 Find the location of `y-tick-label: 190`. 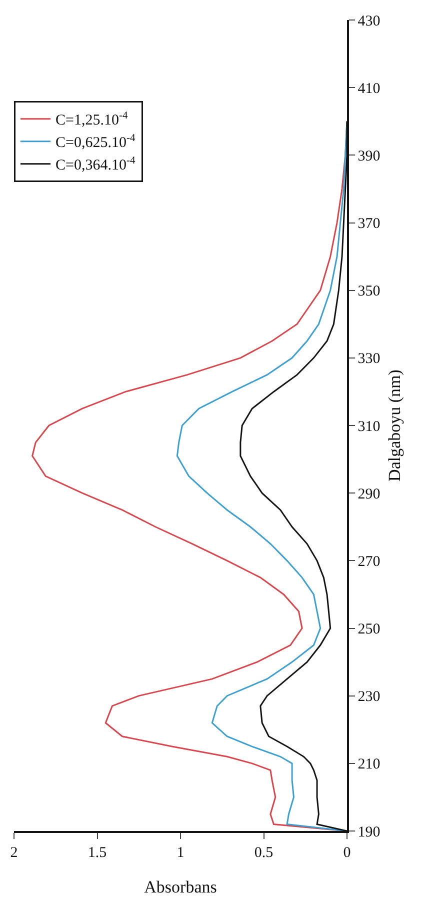

y-tick-label: 190 is located at coordinates (369, 832).